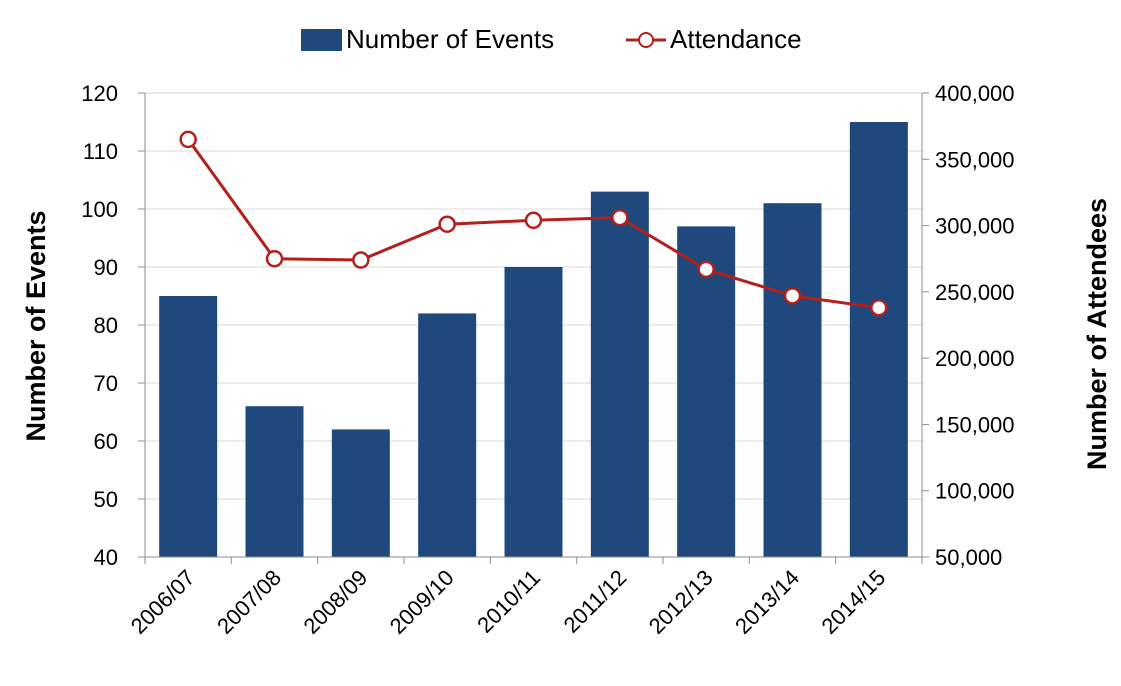 Image resolution: width=1121 pixels, height=686 pixels. What do you see at coordinates (99, 209) in the screenshot?
I see `left-tick-label: 100` at bounding box center [99, 209].